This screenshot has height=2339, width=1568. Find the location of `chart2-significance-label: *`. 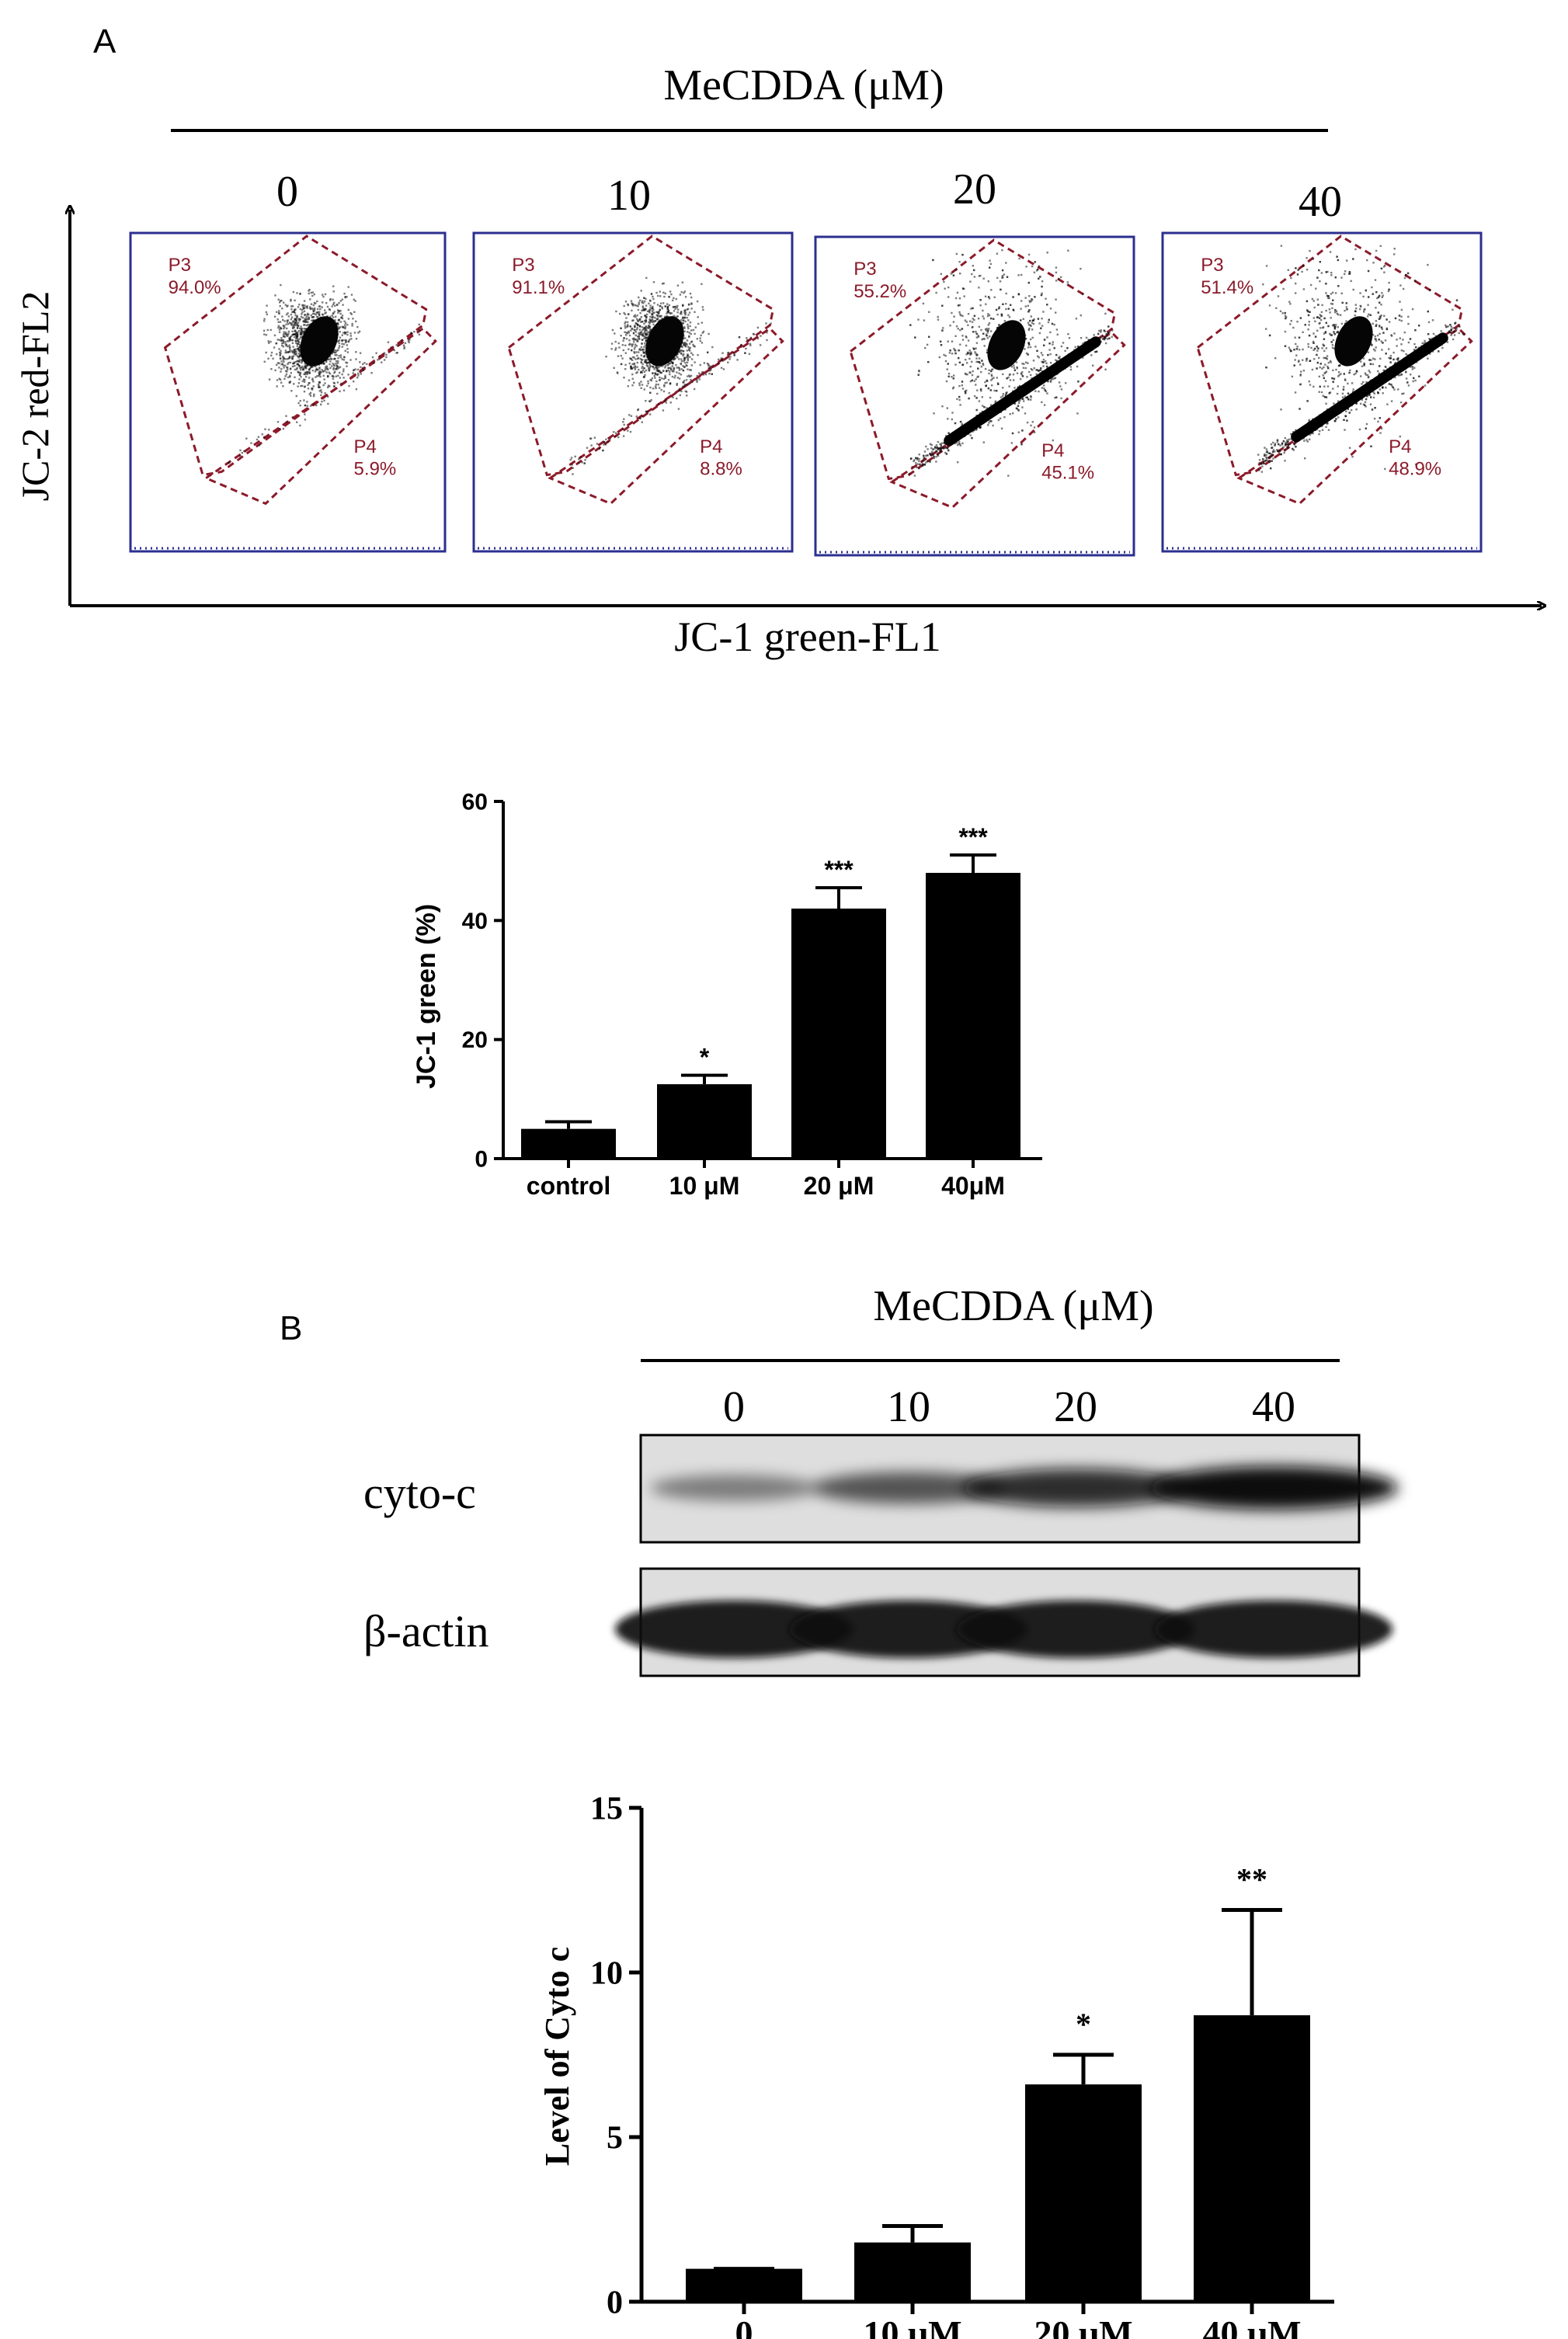

chart2-significance-label: * is located at coordinates (1083, 2025).